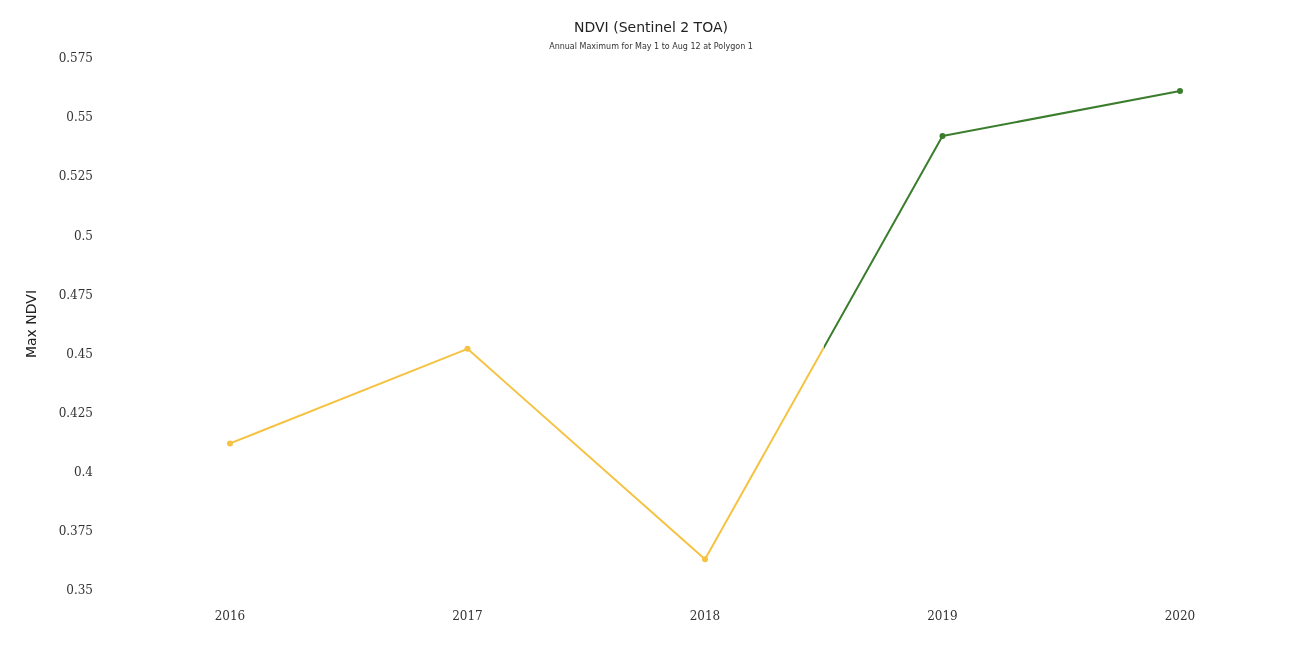 The height and width of the screenshot is (647, 1302). Describe the element at coordinates (705, 616) in the screenshot. I see `x-tick-label: 2018` at that location.